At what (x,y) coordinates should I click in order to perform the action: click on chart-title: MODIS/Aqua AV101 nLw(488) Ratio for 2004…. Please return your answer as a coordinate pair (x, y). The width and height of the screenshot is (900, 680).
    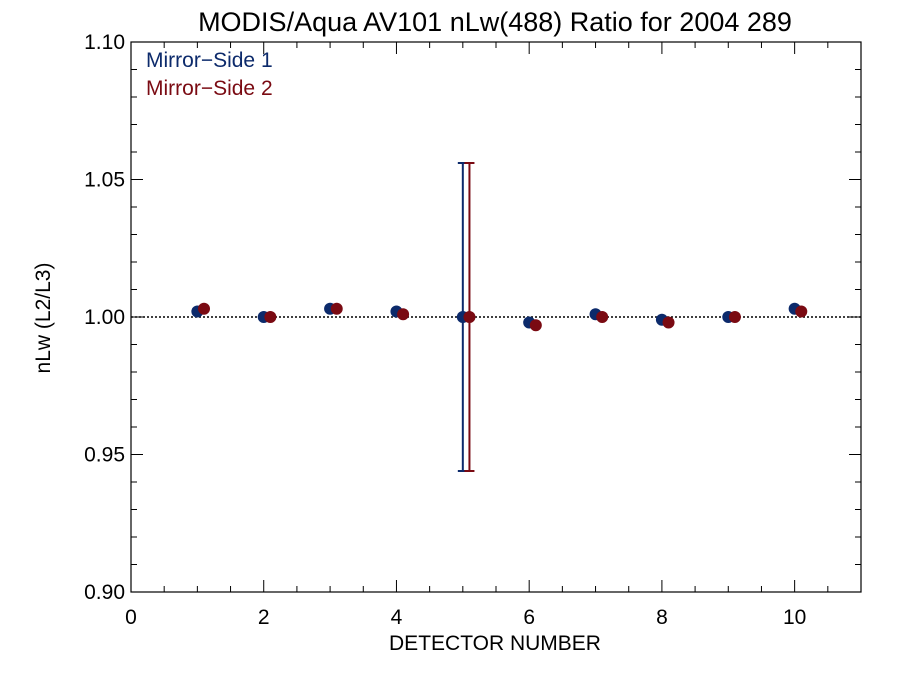
    Looking at the image, I should click on (495, 22).